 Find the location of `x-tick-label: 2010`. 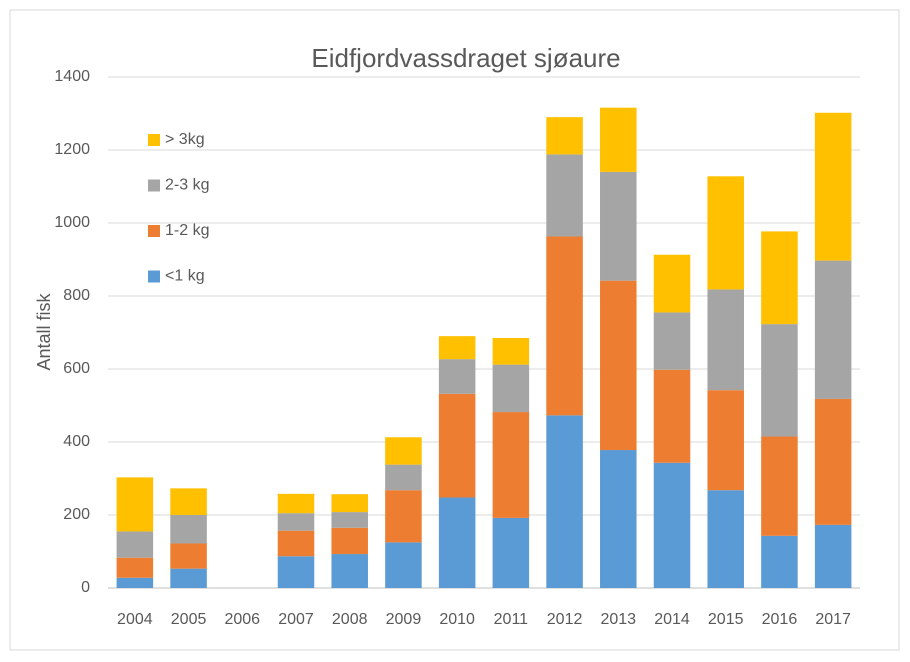

x-tick-label: 2010 is located at coordinates (457, 619).